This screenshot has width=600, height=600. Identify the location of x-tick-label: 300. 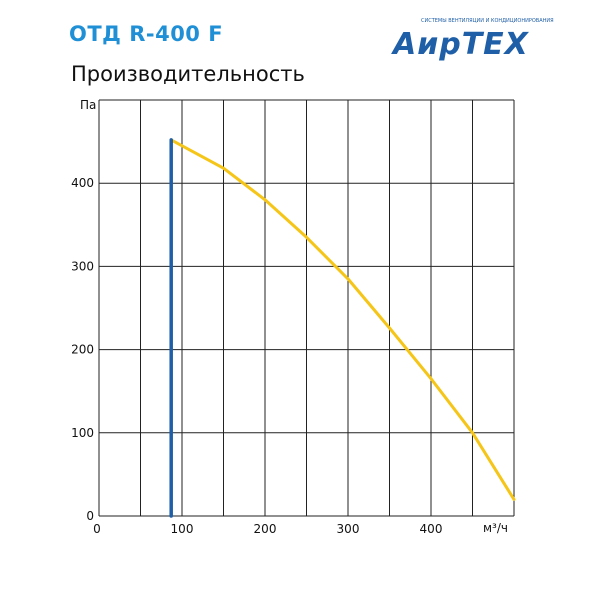
(348, 529).